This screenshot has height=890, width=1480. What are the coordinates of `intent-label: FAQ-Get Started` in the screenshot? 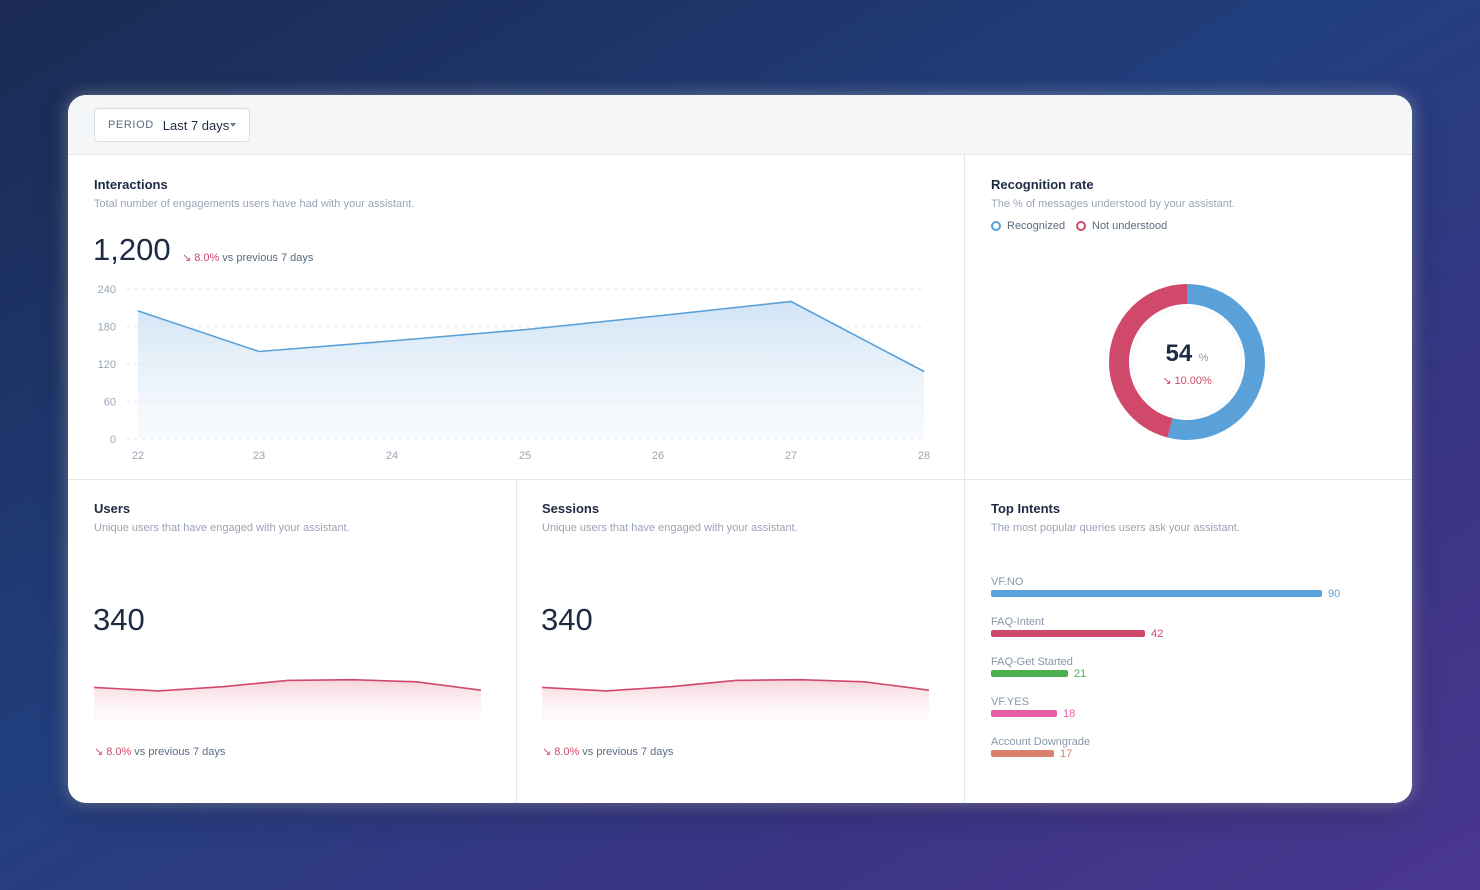 It's located at (1032, 662).